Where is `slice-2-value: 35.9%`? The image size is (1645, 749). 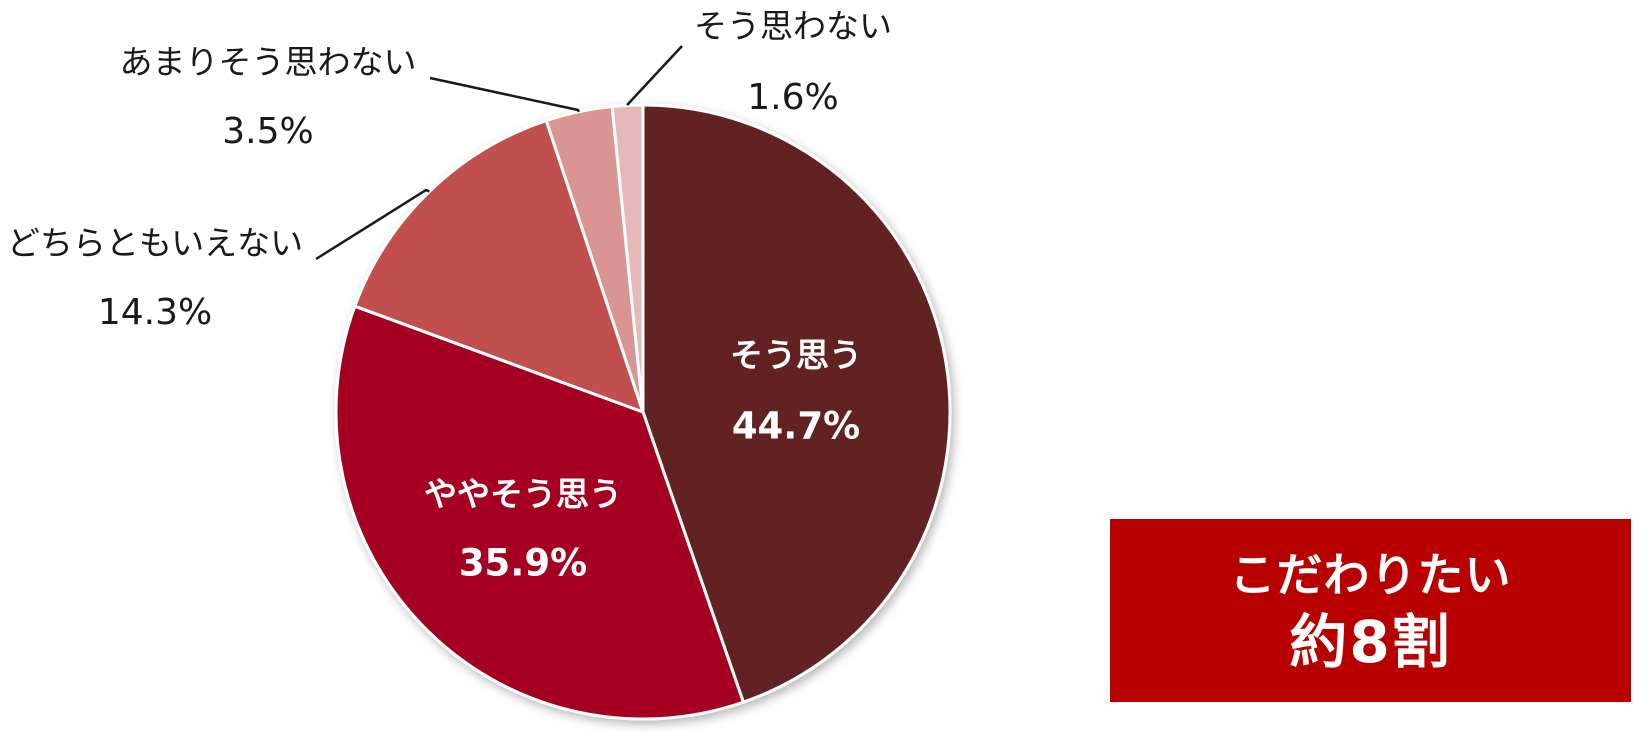
slice-2-value: 35.9% is located at coordinates (523, 563).